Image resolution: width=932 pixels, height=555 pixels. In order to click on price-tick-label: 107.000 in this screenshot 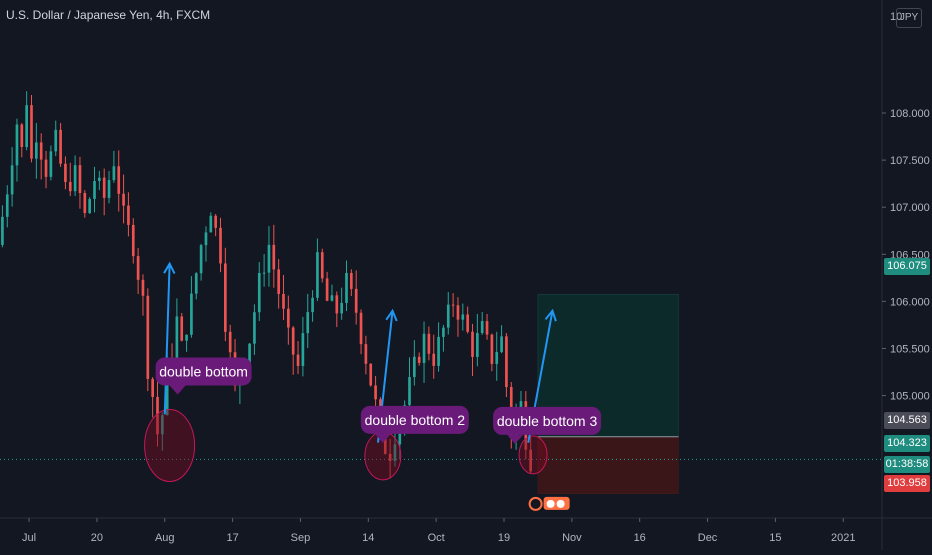, I will do `click(910, 208)`.